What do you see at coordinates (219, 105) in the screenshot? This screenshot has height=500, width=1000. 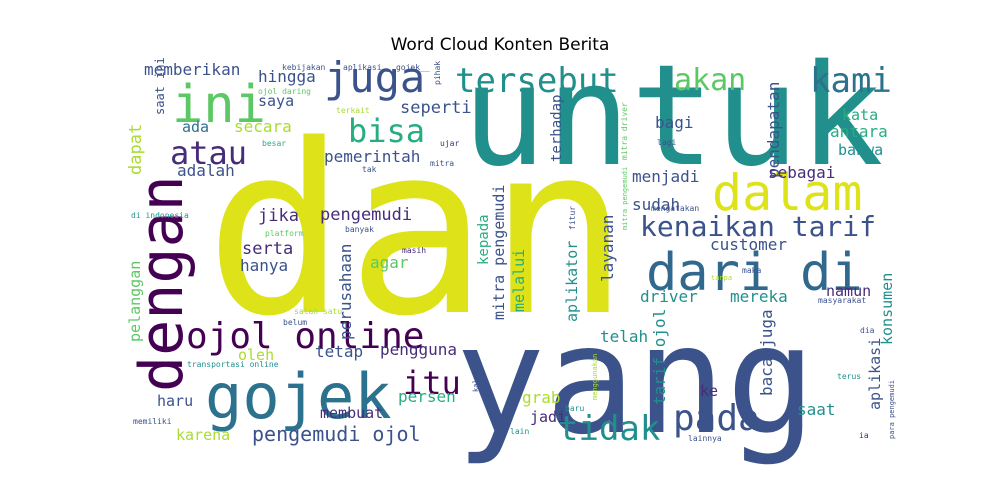 I see `word-ini: ini` at bounding box center [219, 105].